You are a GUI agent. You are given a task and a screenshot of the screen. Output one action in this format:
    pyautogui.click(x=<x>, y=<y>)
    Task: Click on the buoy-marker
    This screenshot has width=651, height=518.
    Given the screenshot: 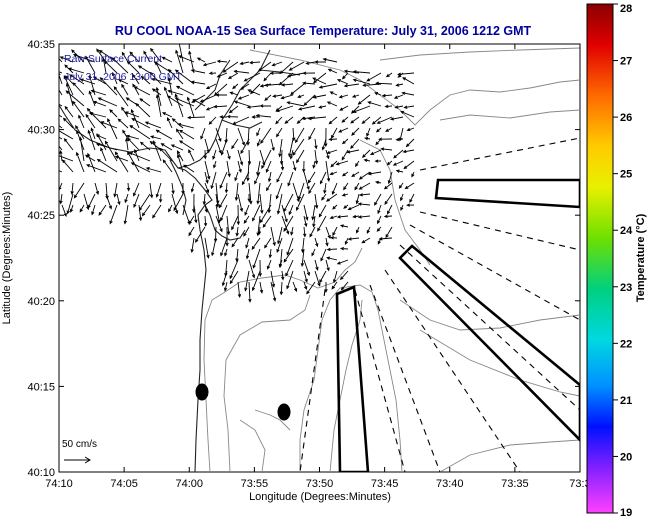 What is the action you would take?
    pyautogui.click(x=202, y=392)
    